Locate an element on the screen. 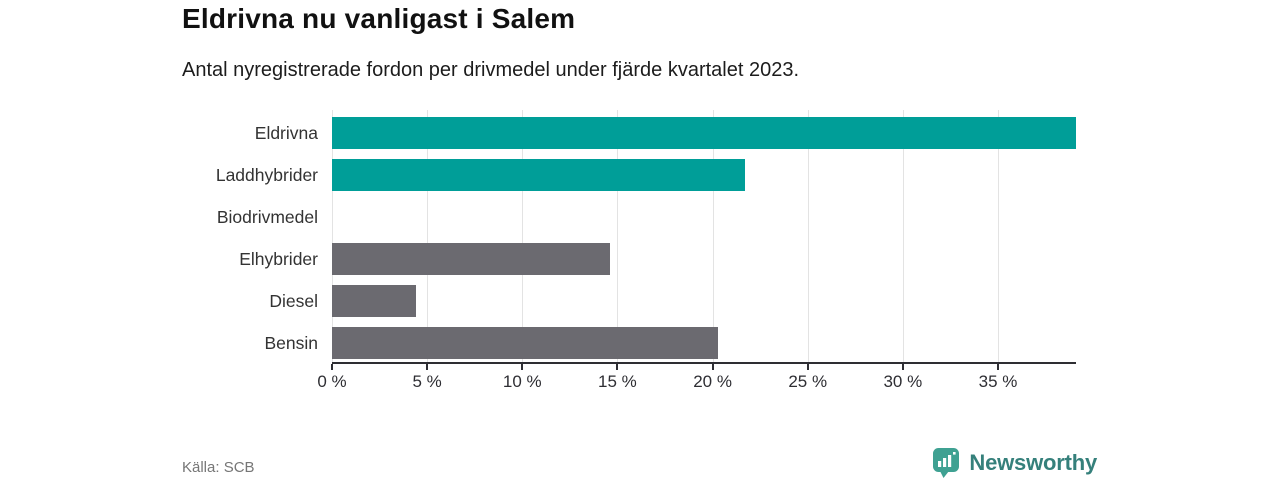 Image resolution: width=1280 pixels, height=480 pixels. bar-elhybrider is located at coordinates (471, 259).